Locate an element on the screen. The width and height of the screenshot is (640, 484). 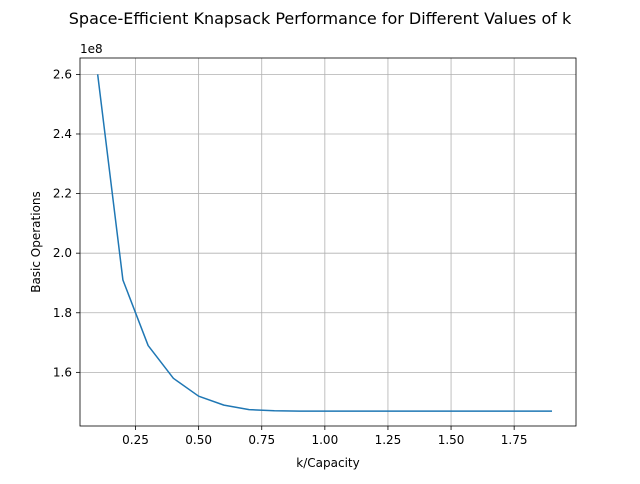
x-tick-label: 0.25 is located at coordinates (135, 440).